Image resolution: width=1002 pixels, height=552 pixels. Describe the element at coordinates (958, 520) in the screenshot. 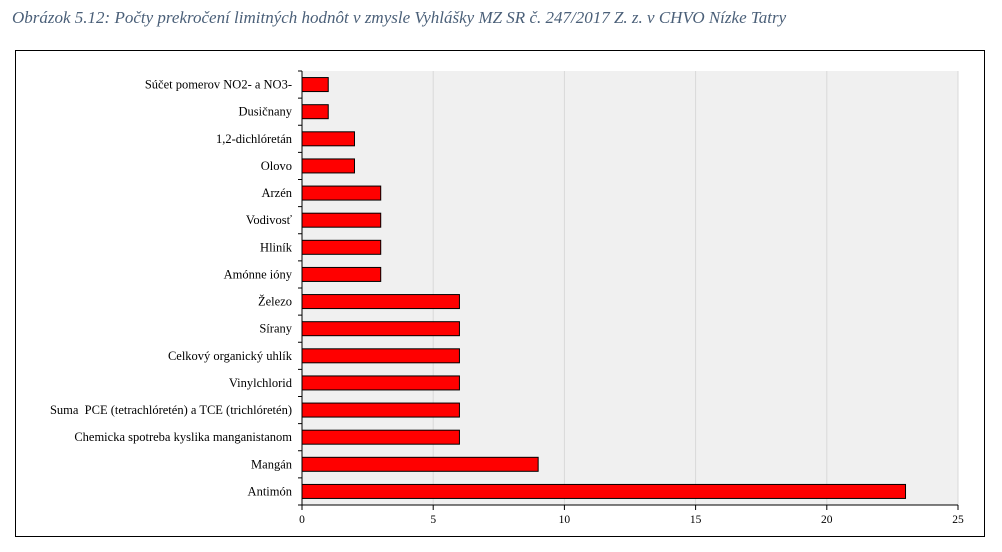

I see `x-tick-label: 25` at that location.